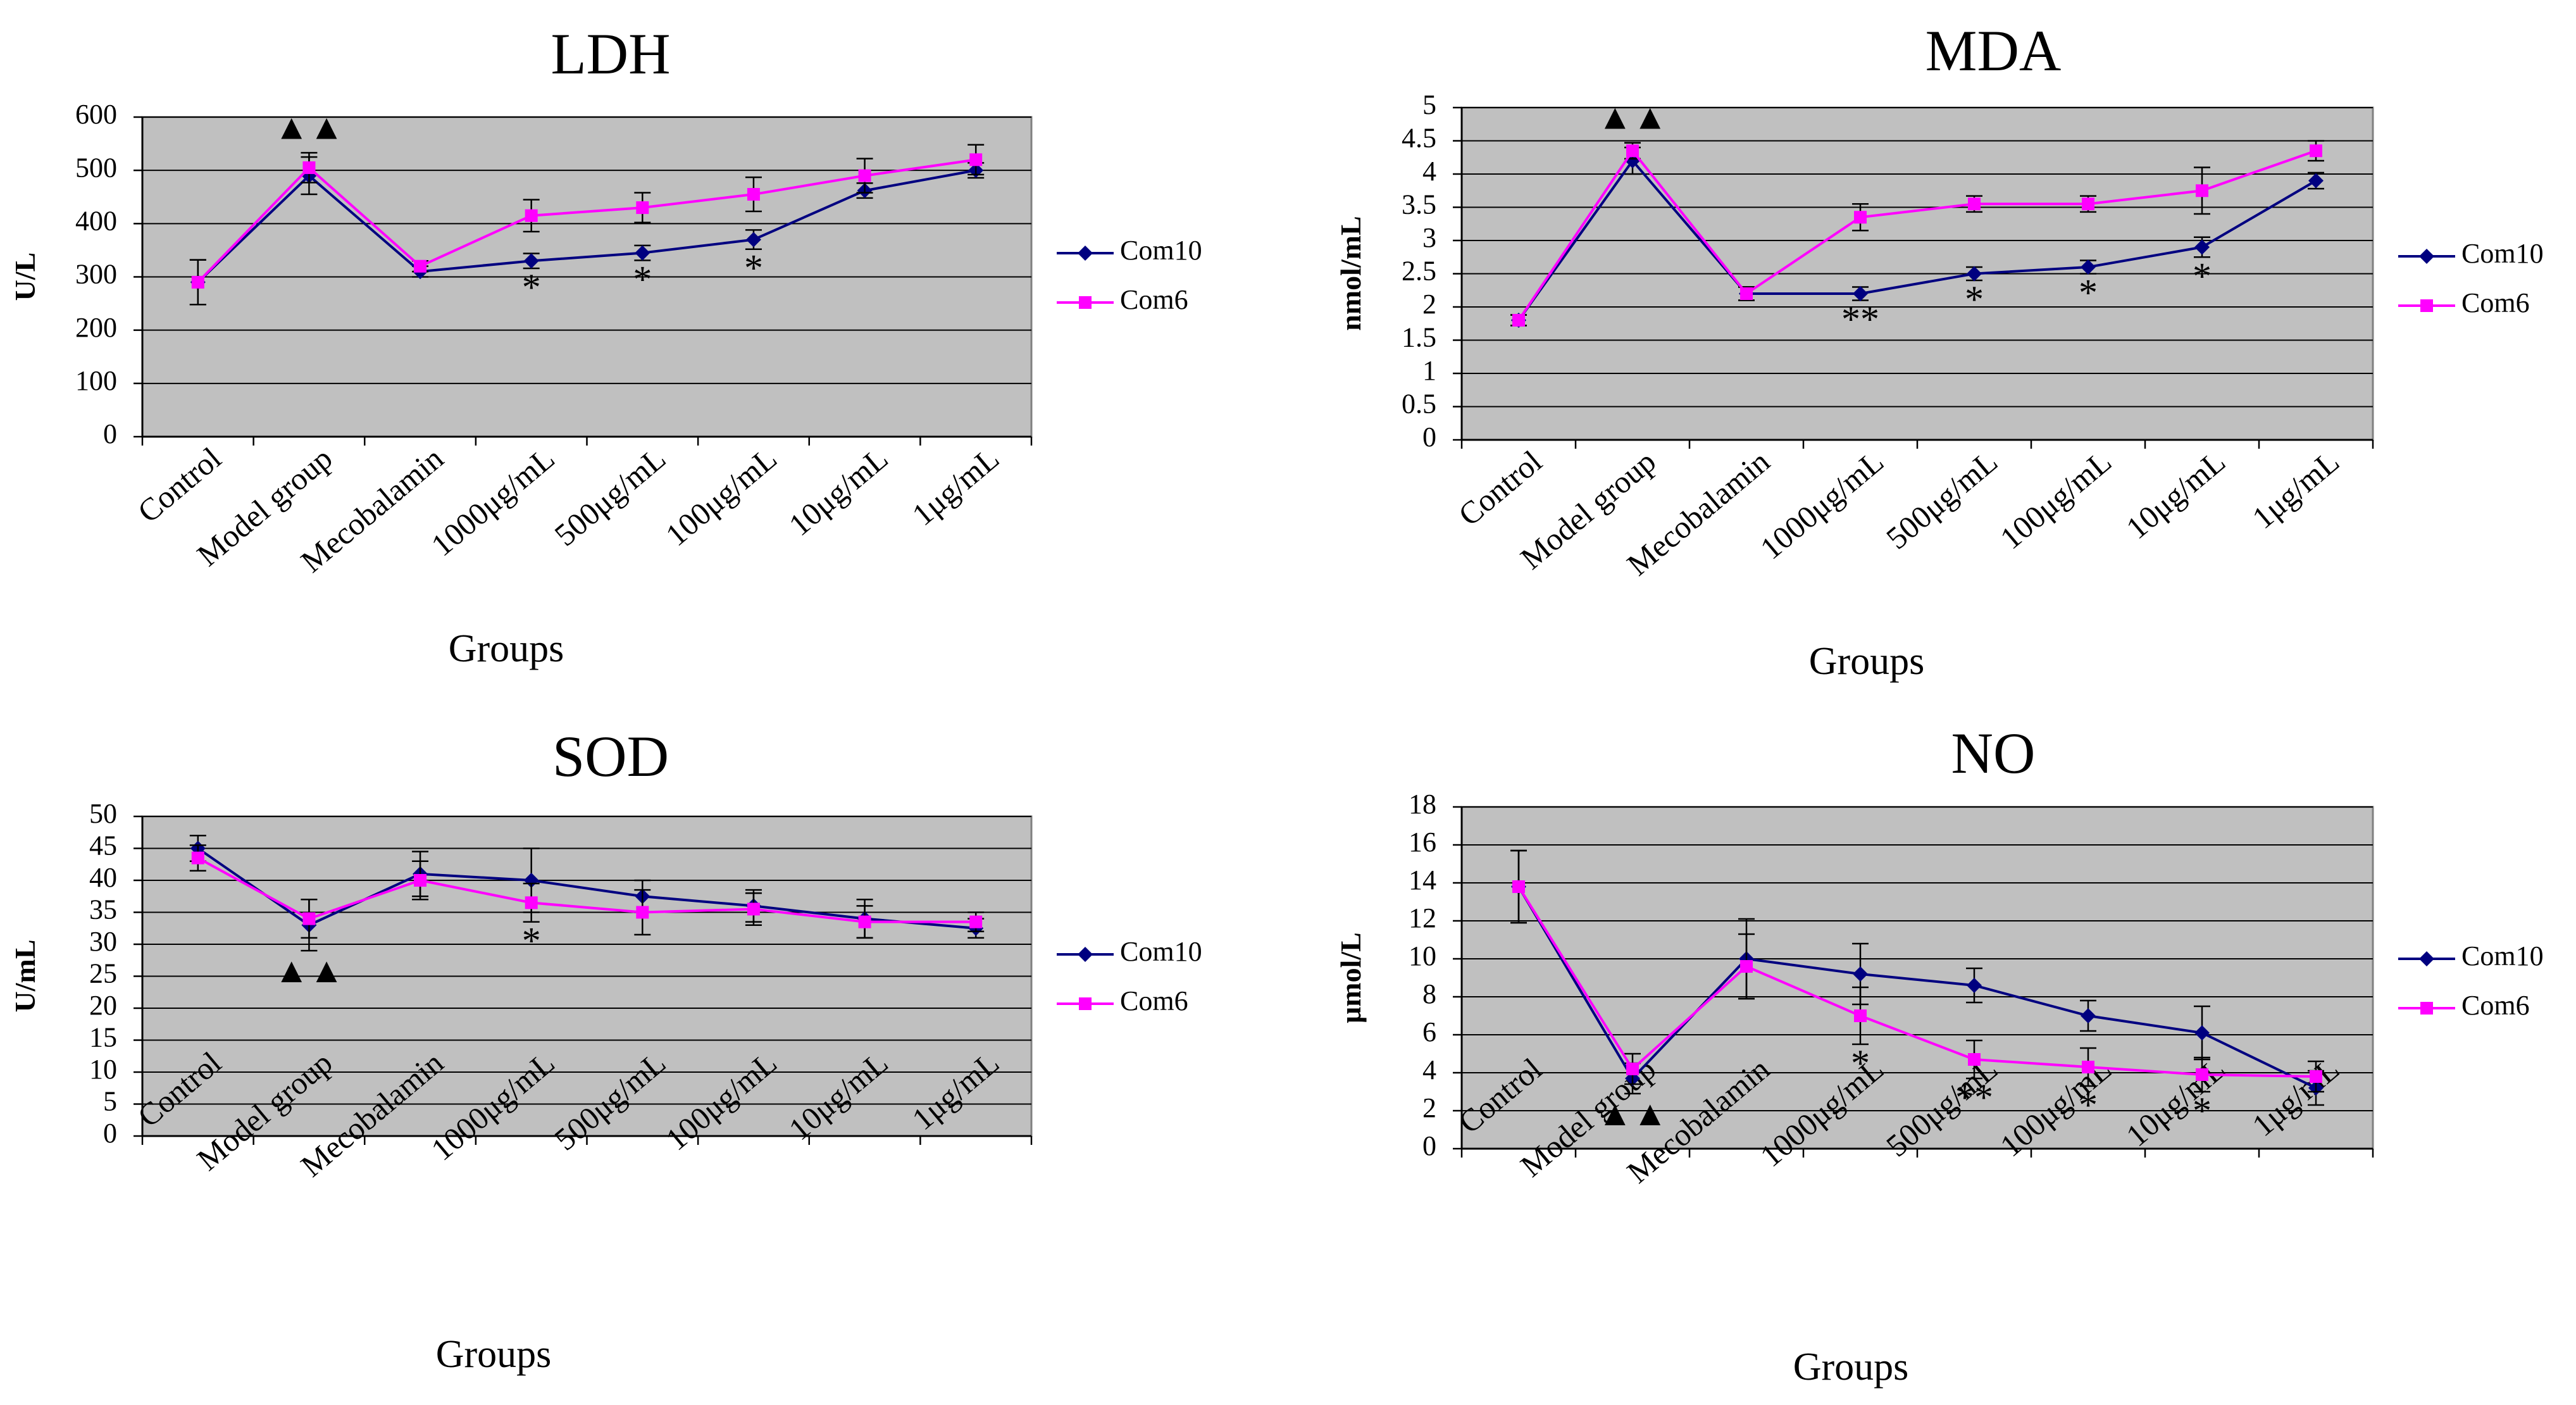 The width and height of the screenshot is (2576, 1405). I want to click on x-tick-label: 100μg/mL, so click(2055, 500).